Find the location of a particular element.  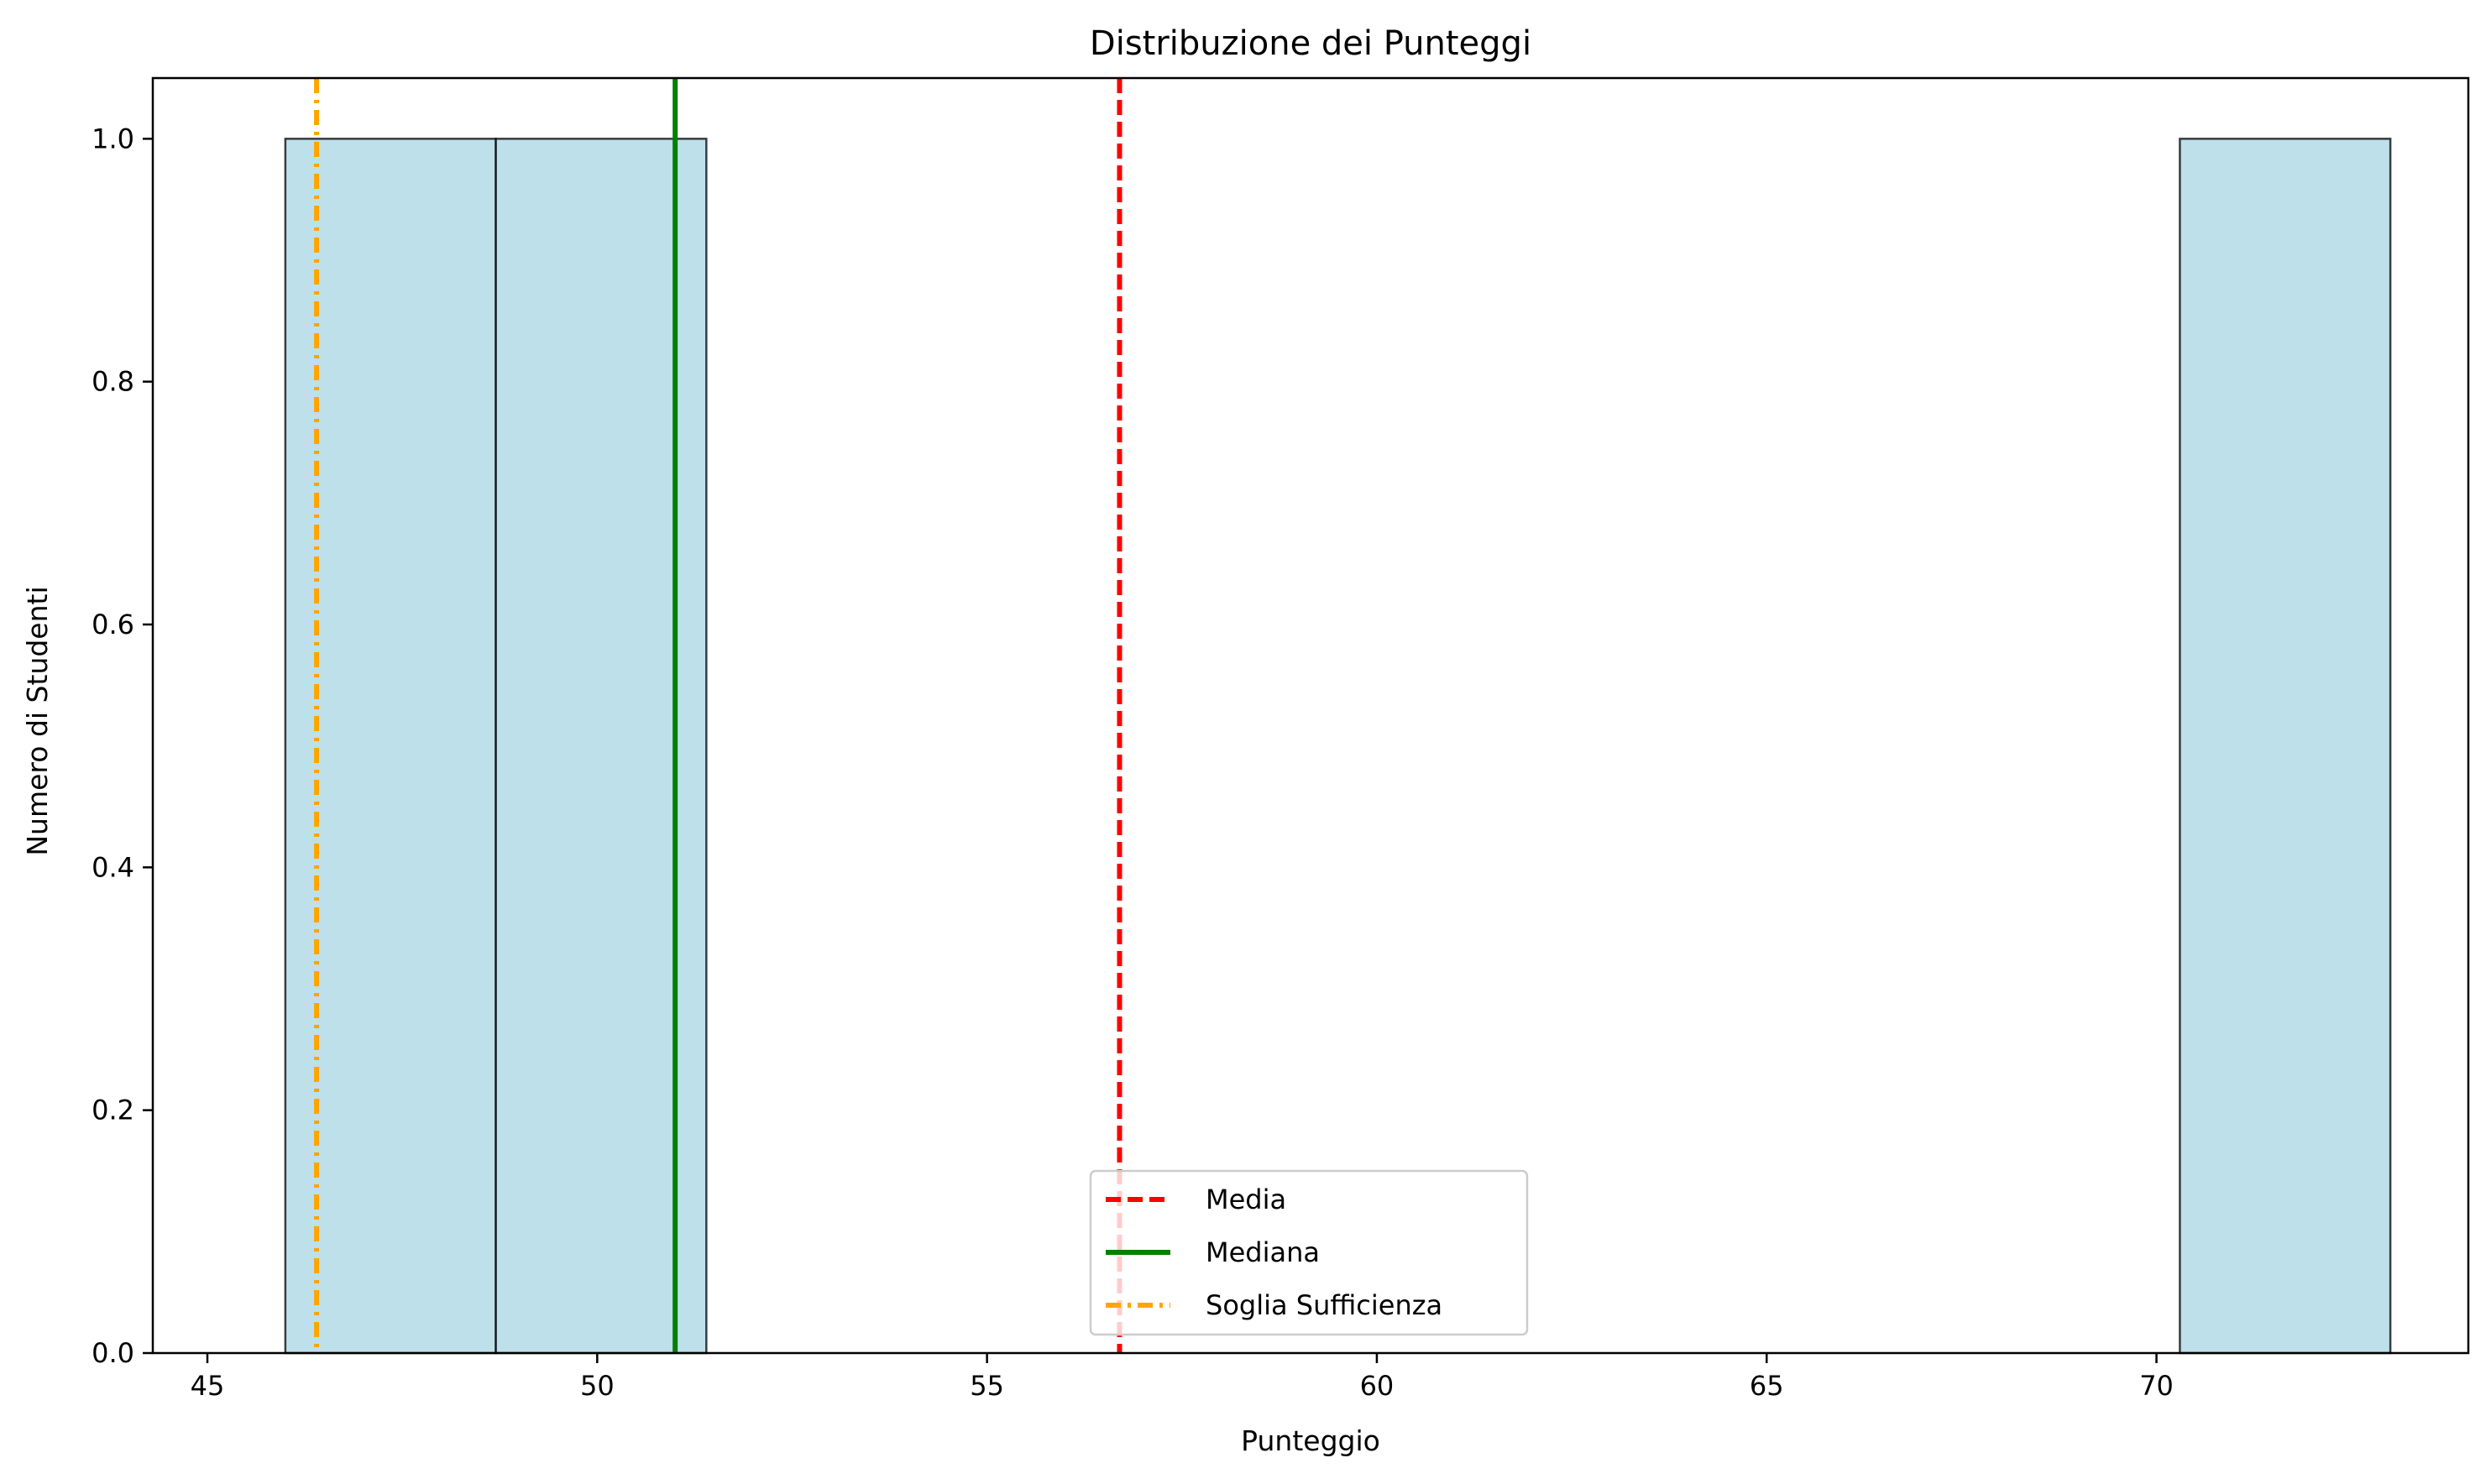

legend-entry-label: Media is located at coordinates (1246, 1199).